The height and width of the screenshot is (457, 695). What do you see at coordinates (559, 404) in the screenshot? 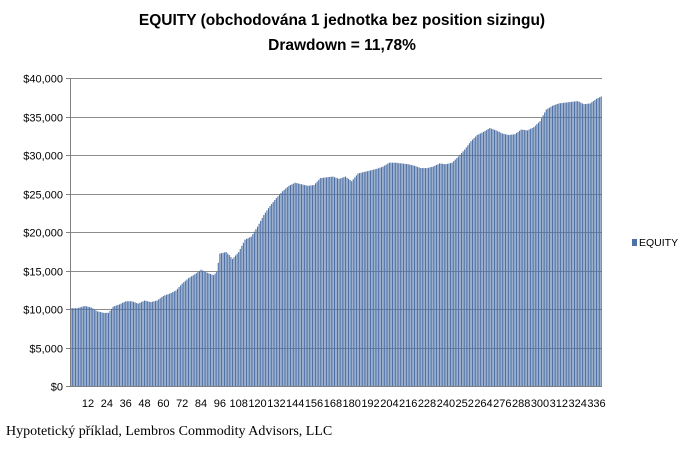
I see `x-tick-label: 312` at bounding box center [559, 404].